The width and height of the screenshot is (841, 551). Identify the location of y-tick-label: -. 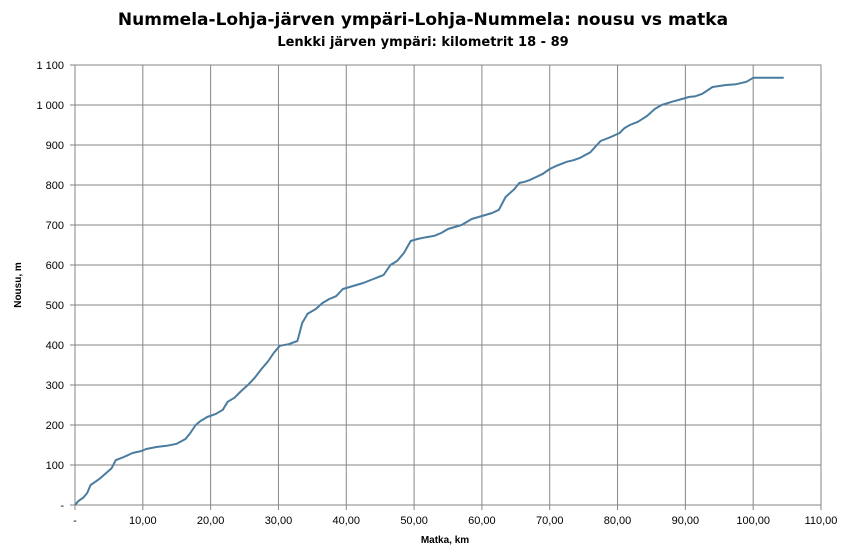
(62, 506).